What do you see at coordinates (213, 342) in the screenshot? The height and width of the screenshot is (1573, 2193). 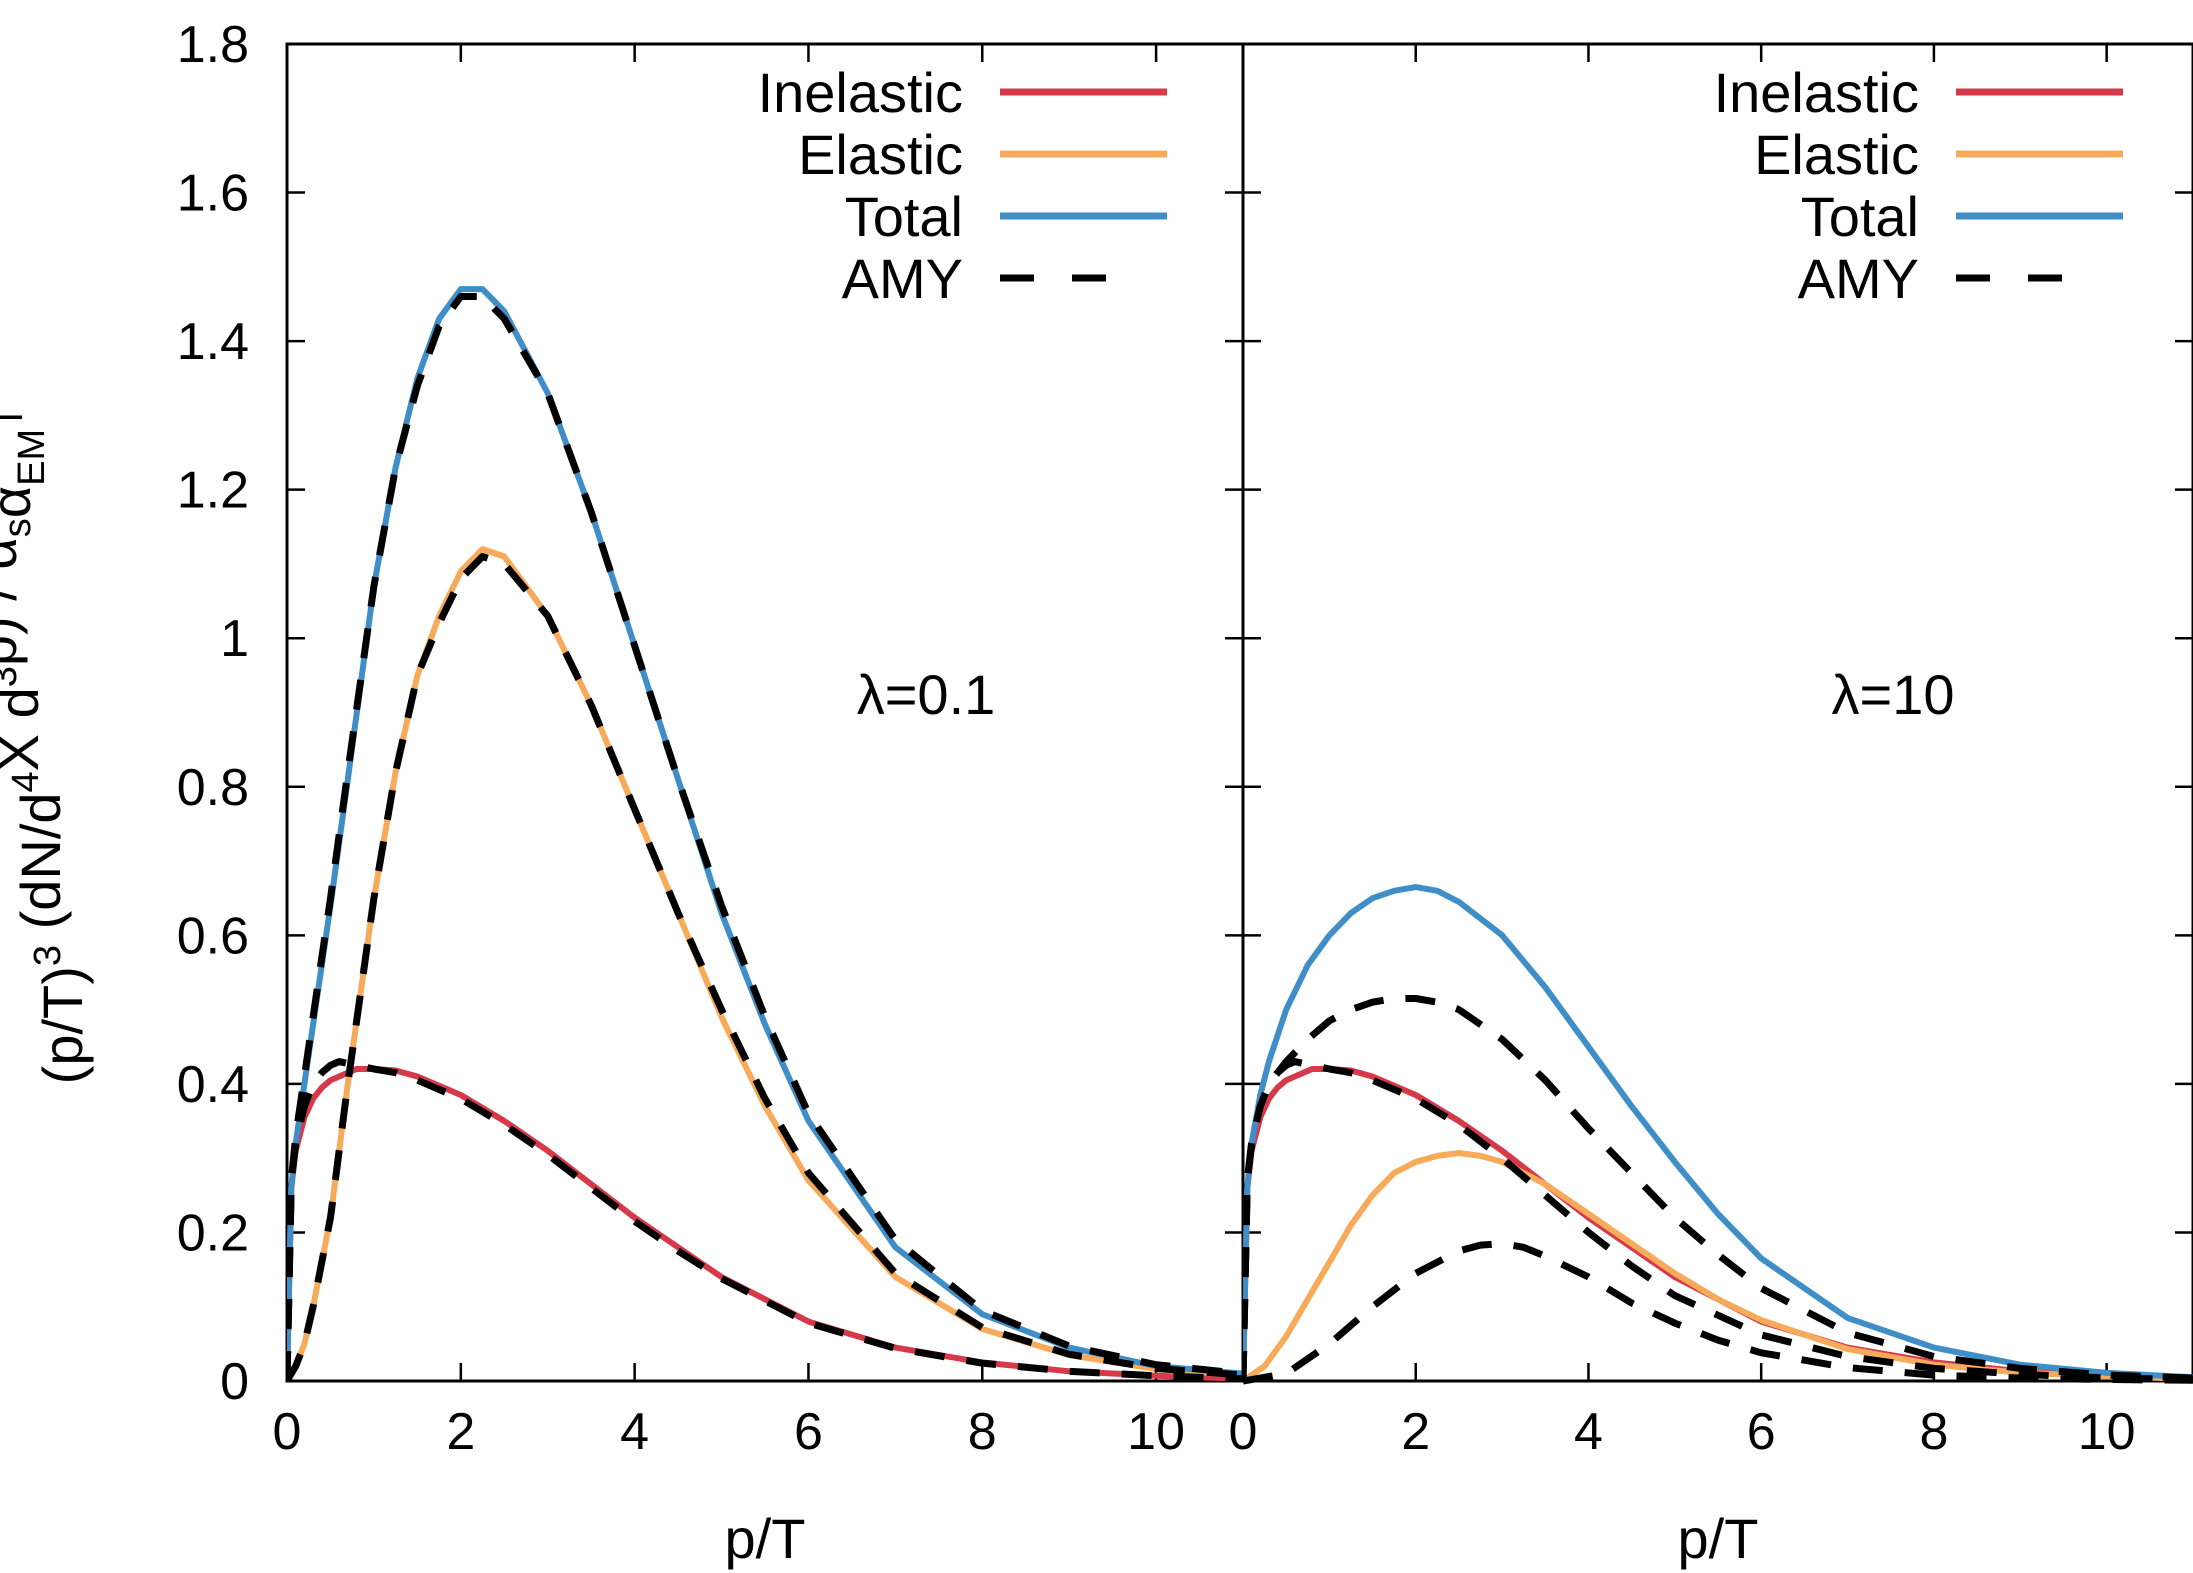 I see `y-tick-label: 1.4` at bounding box center [213, 342].